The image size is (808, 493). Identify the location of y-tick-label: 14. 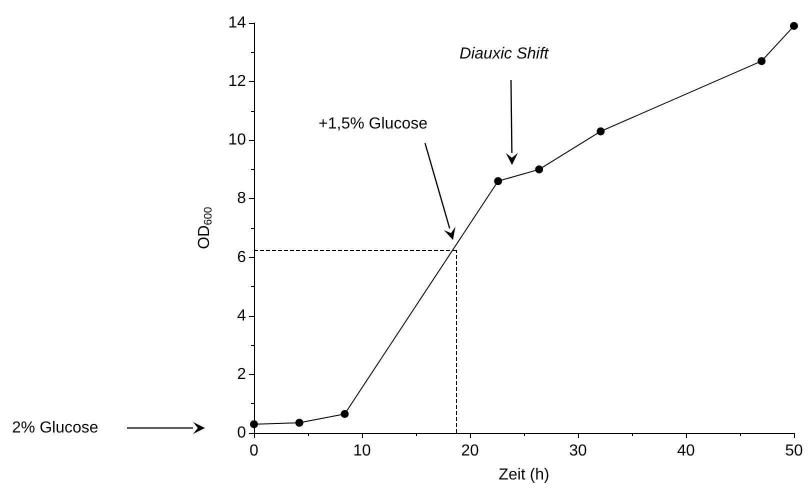
(237, 23).